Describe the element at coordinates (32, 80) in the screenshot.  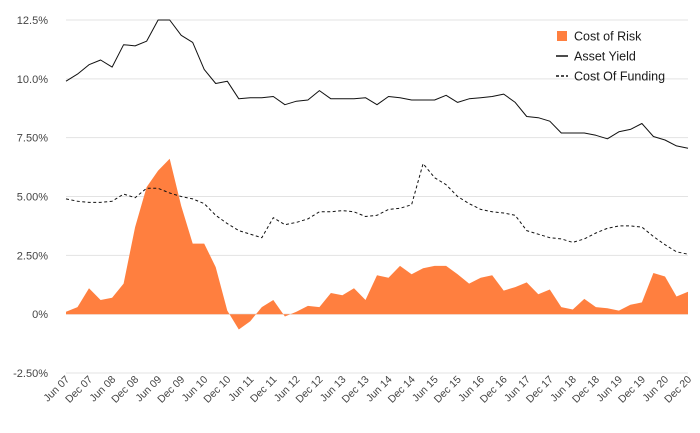
I see `y-tick-label: 10.0%` at that location.